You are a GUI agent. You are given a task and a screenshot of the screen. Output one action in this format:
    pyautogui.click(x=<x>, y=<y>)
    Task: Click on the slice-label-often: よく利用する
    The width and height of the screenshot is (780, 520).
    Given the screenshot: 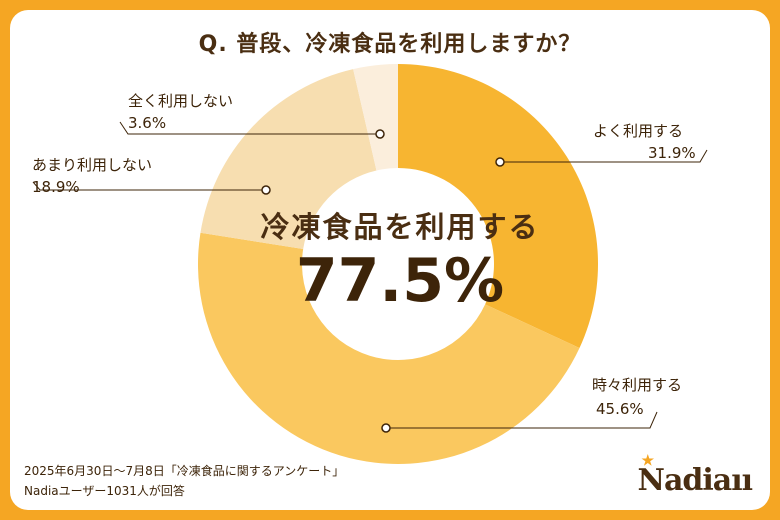 What is the action you would take?
    pyautogui.click(x=638, y=131)
    